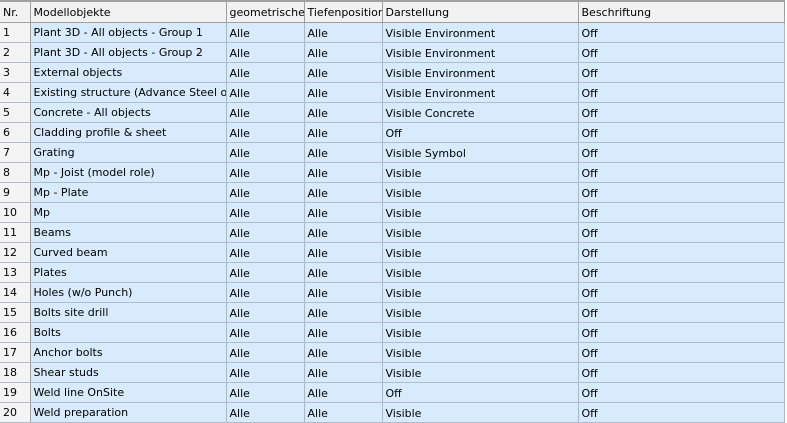  I want to click on table-row: 14 Holes (w/o Punch) Alle Alle Visible Off, so click(392, 292).